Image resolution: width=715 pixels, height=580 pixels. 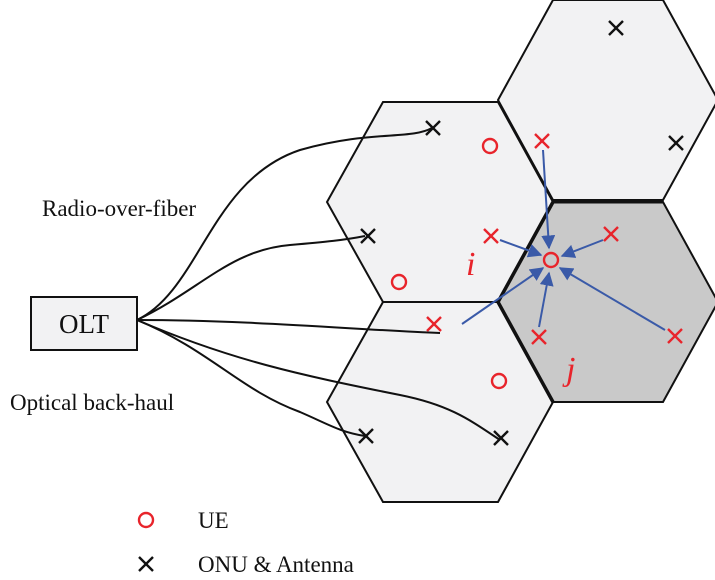 I want to click on hex-cell-top-right, so click(x=605, y=100).